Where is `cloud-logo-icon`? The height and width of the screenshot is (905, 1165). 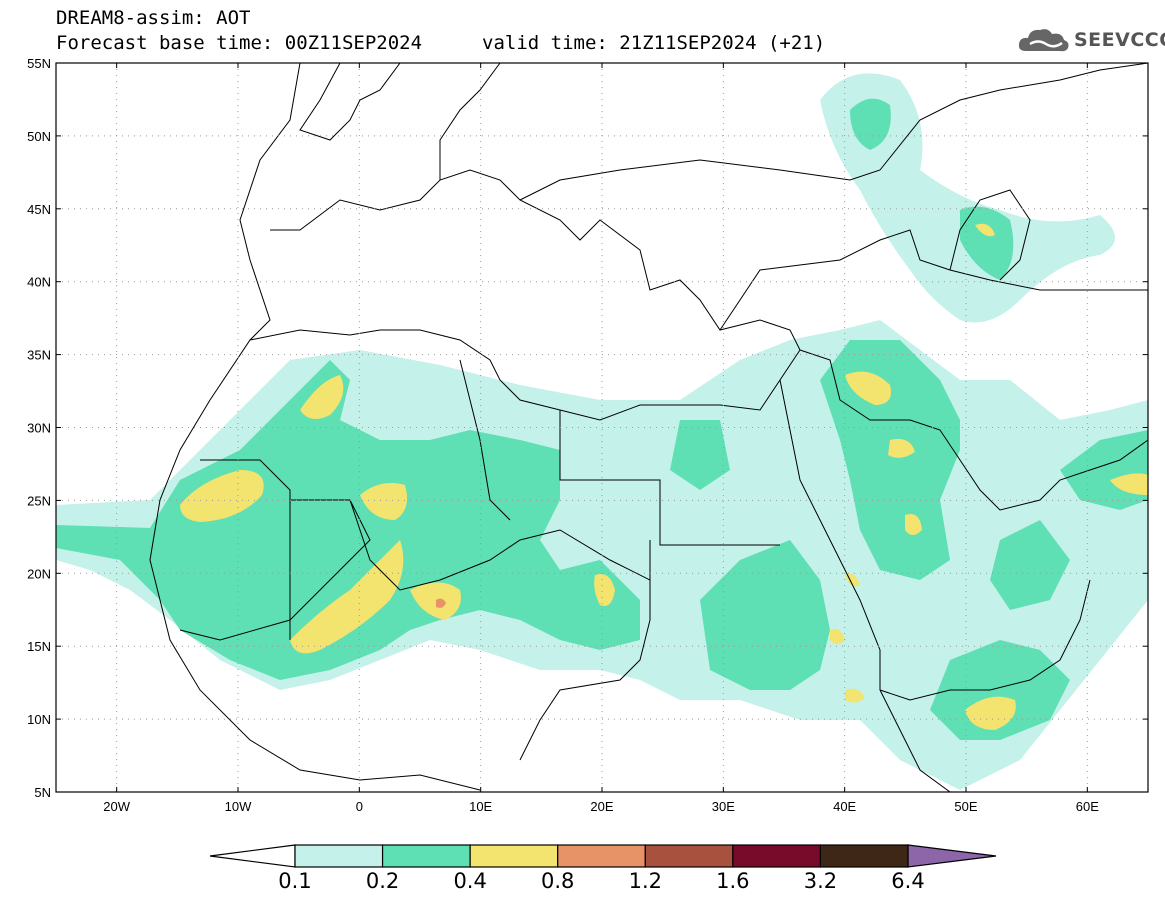
cloud-logo-icon is located at coordinates (1043, 40).